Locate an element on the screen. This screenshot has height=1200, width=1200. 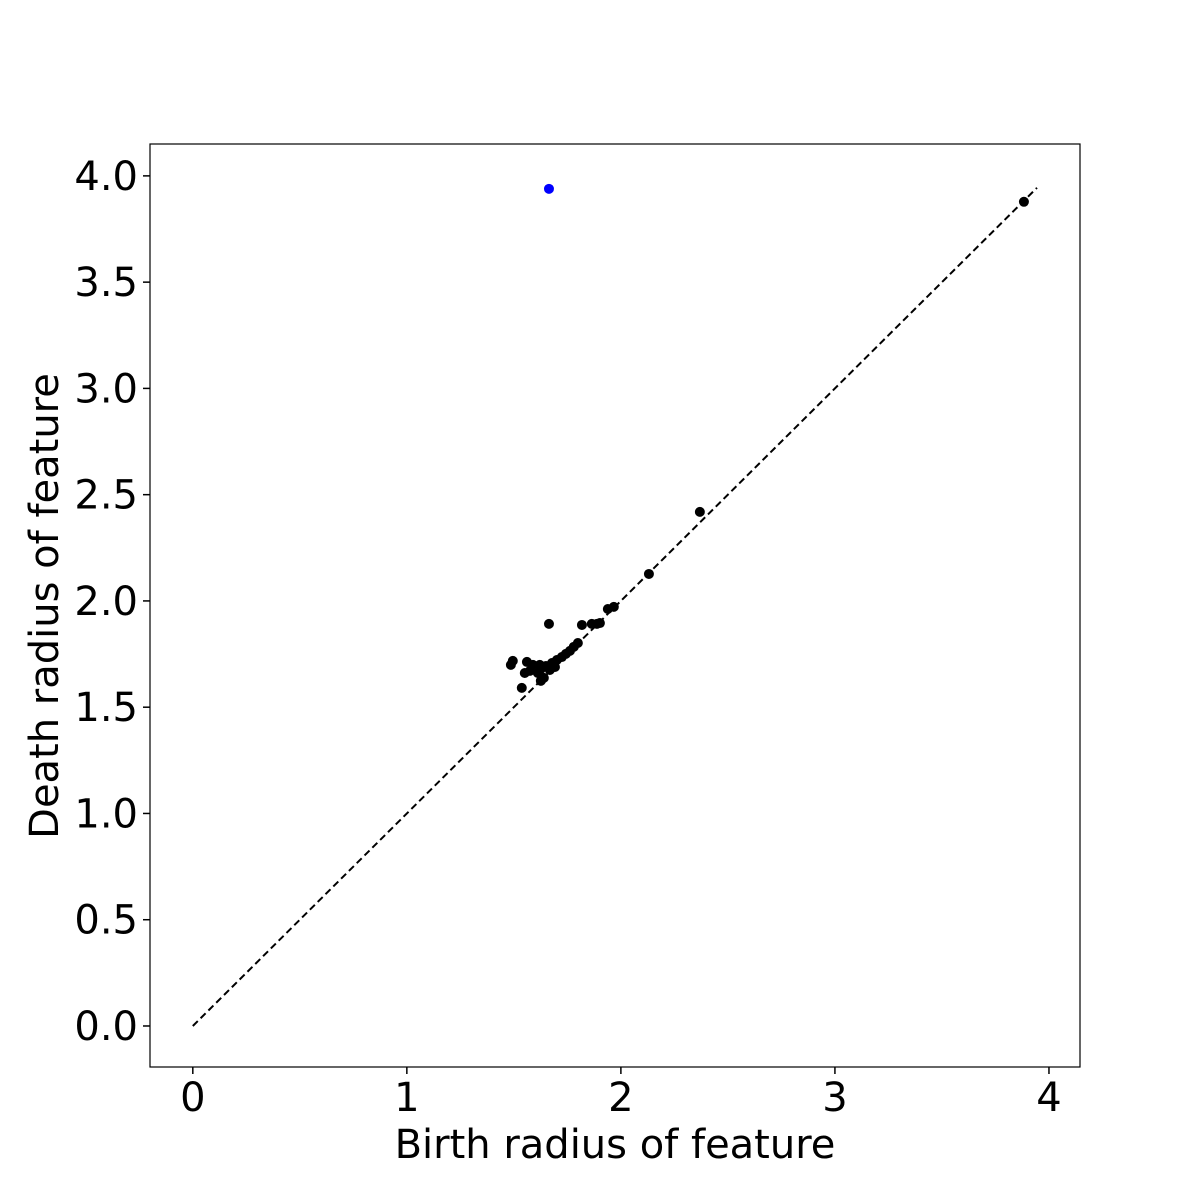
x-tick-label: 1 is located at coordinates (406, 1098).